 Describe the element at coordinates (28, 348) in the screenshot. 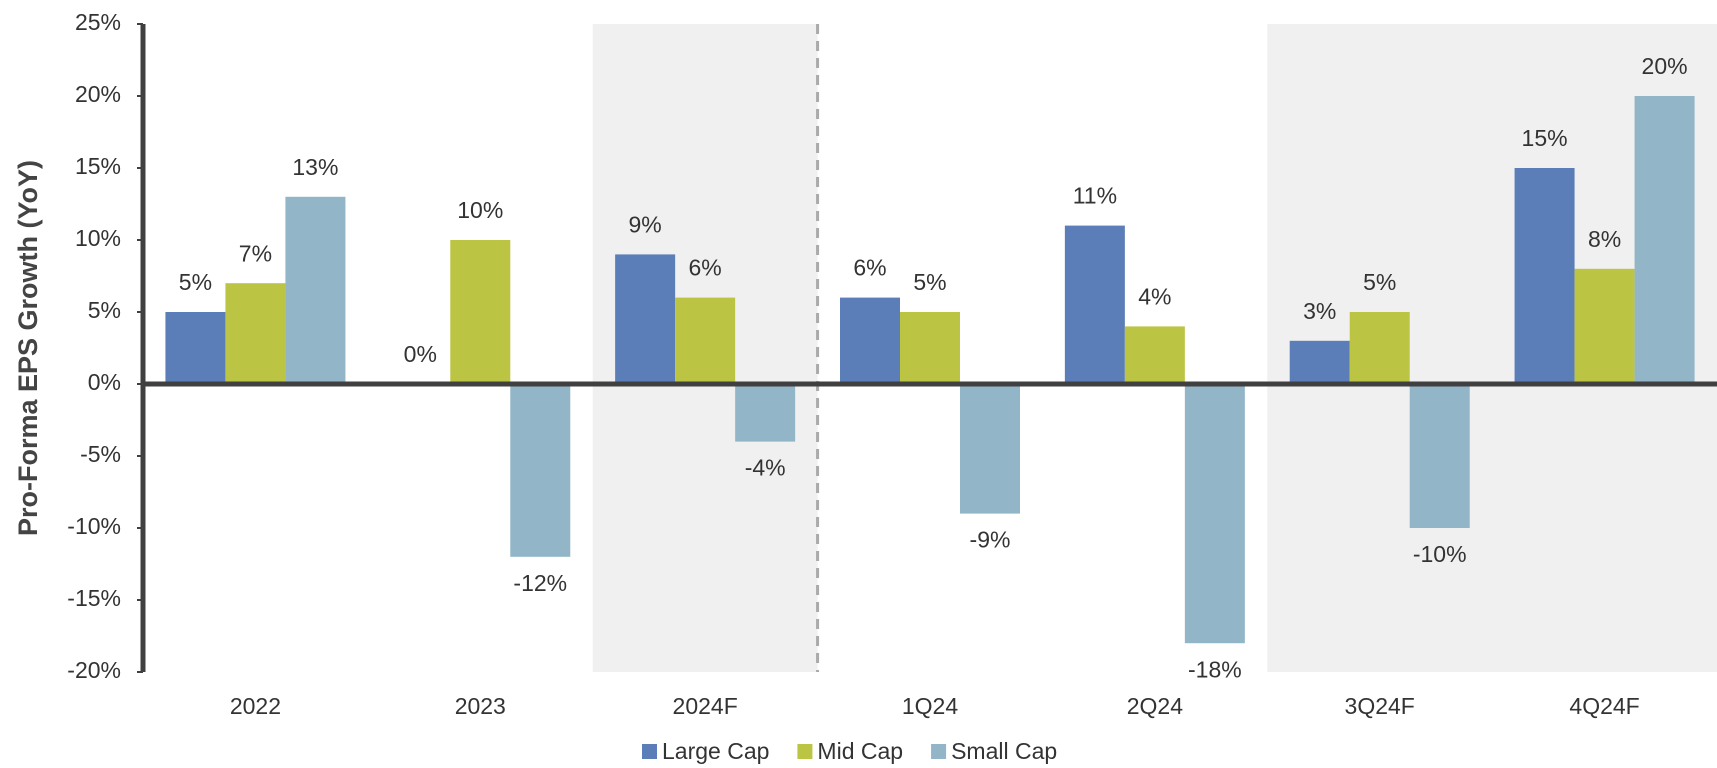

I see `y-axis-label: Pro-Forma EPS Growth (YoY)` at that location.